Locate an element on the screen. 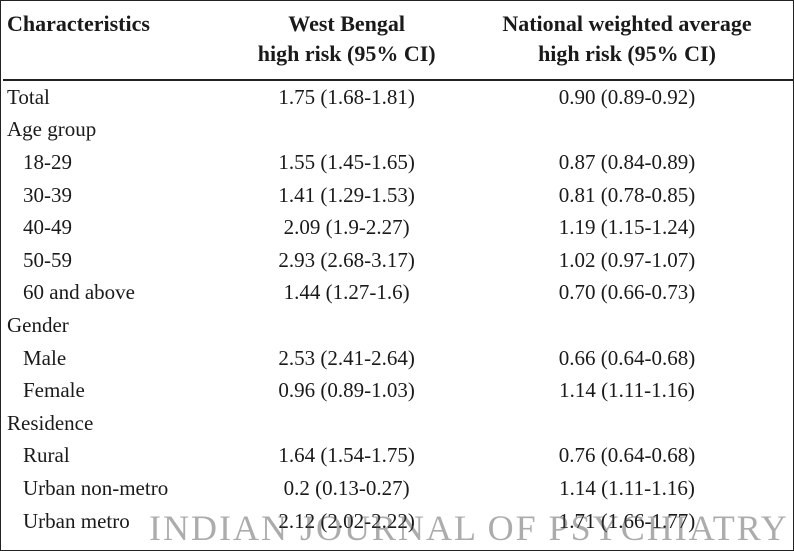 The image size is (794, 551). row-label: Gender is located at coordinates (38, 324).